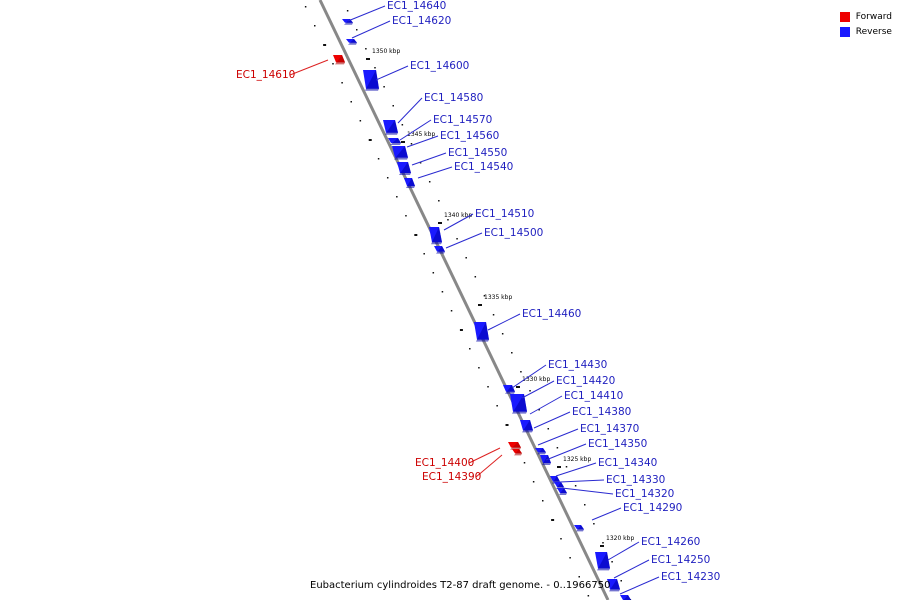 This screenshot has height=600, width=900. I want to click on gene-label: EC1_14410, so click(593, 396).